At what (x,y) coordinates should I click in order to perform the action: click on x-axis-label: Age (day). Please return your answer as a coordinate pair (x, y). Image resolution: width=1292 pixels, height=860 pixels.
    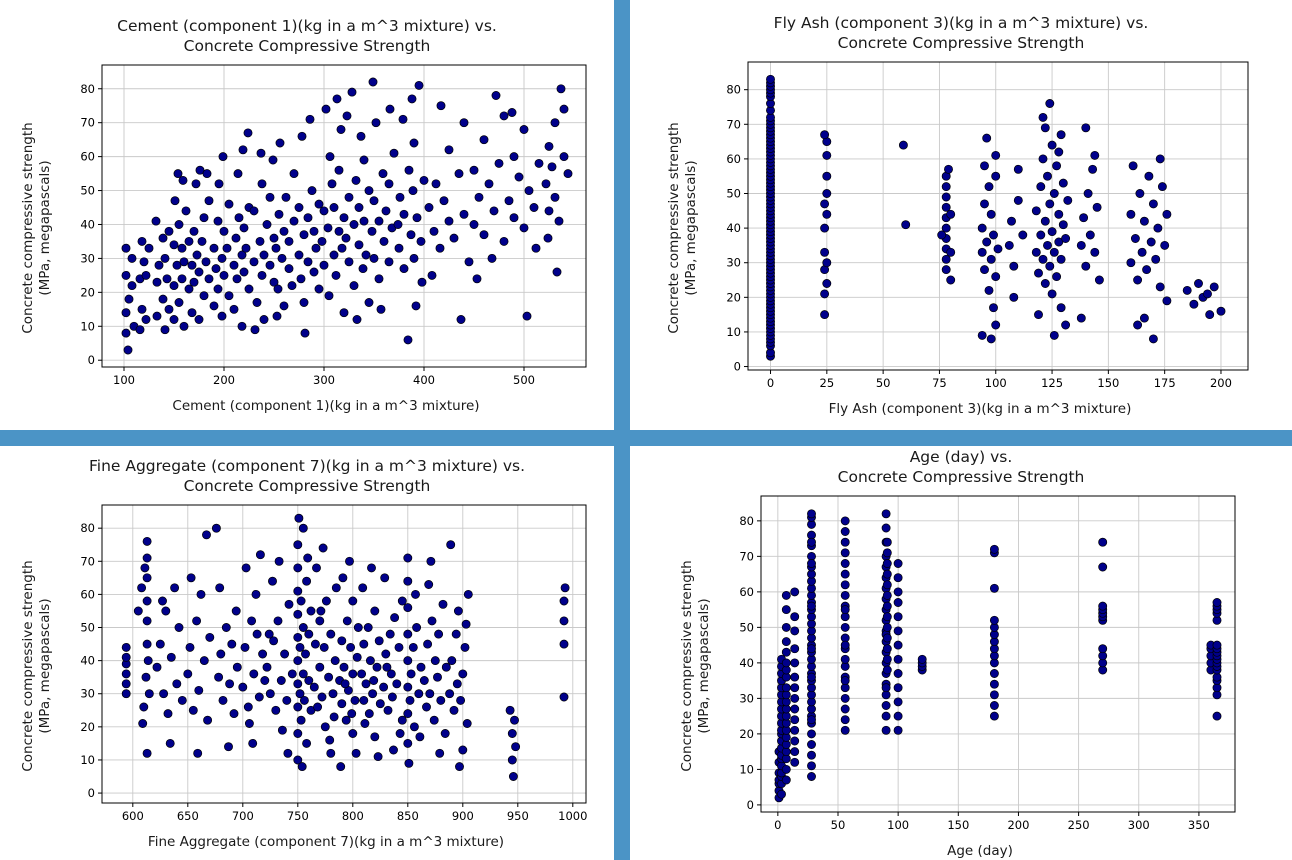
    Looking at the image, I should click on (980, 851).